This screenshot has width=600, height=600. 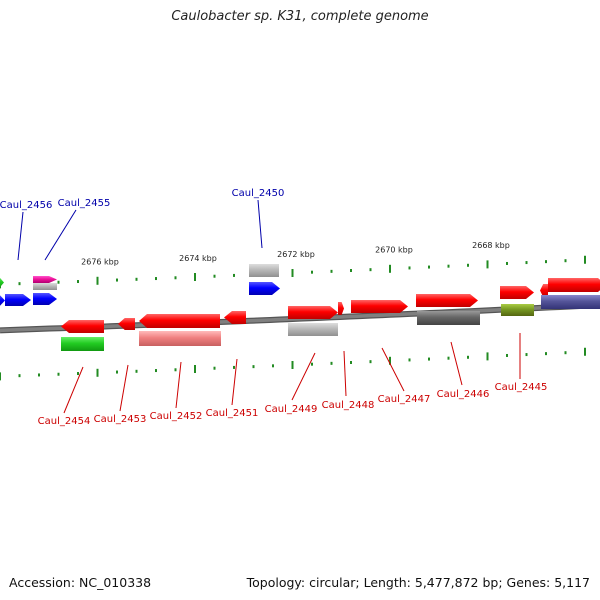 What do you see at coordinates (64, 396) in the screenshot?
I see `gene-label-bottom: Caul_2454` at bounding box center [64, 396].